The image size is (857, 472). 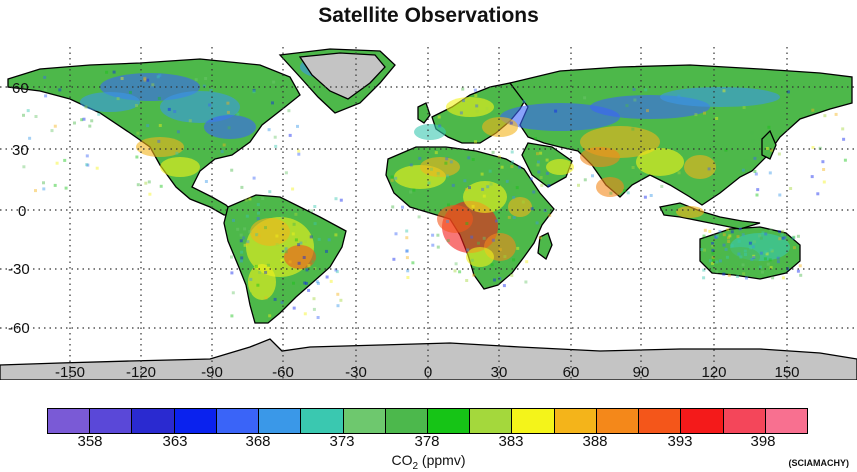 I want to click on lon-label-120: 120, so click(x=714, y=372).